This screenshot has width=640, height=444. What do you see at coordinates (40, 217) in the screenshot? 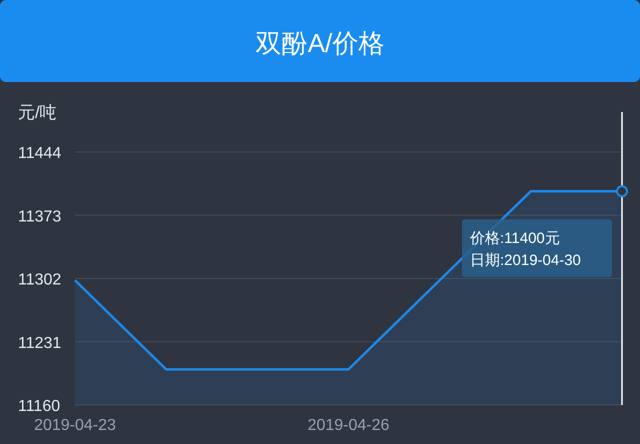
I see `y-tick-label: 11373` at bounding box center [40, 217].